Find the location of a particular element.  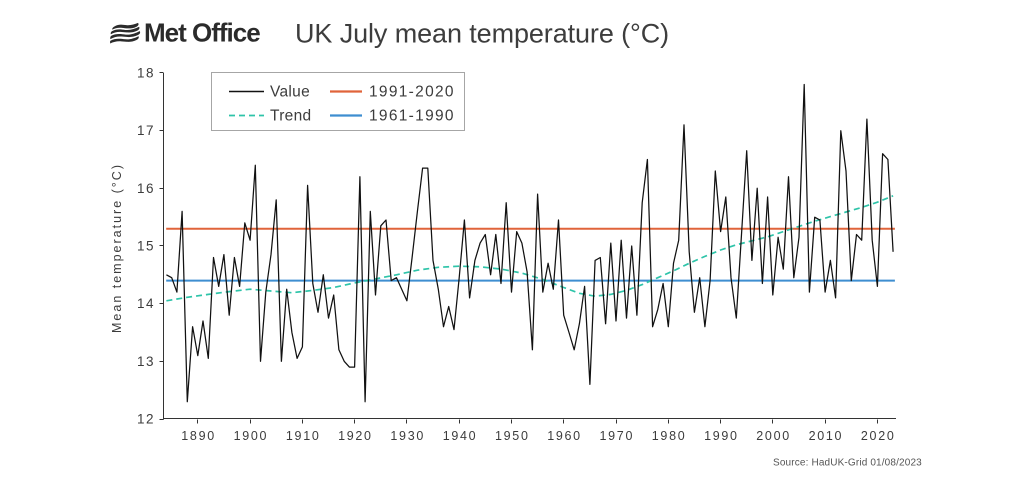

svg-text: 2010 is located at coordinates (826, 436).